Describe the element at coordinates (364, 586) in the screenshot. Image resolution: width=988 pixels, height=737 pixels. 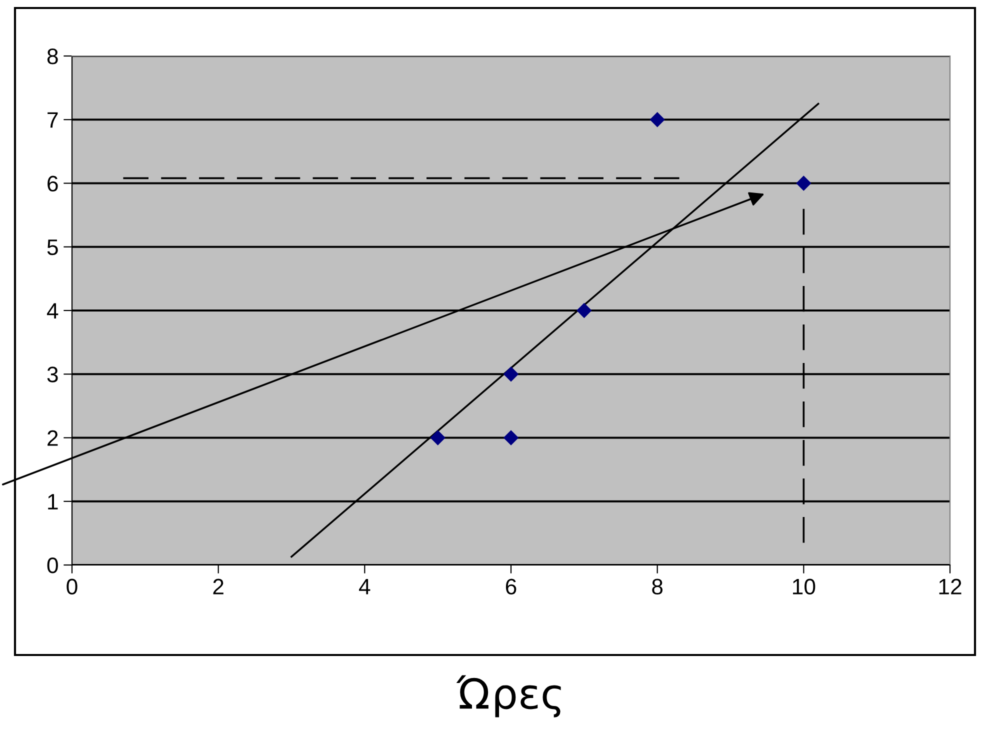
I see `x-tick-label: 4` at that location.